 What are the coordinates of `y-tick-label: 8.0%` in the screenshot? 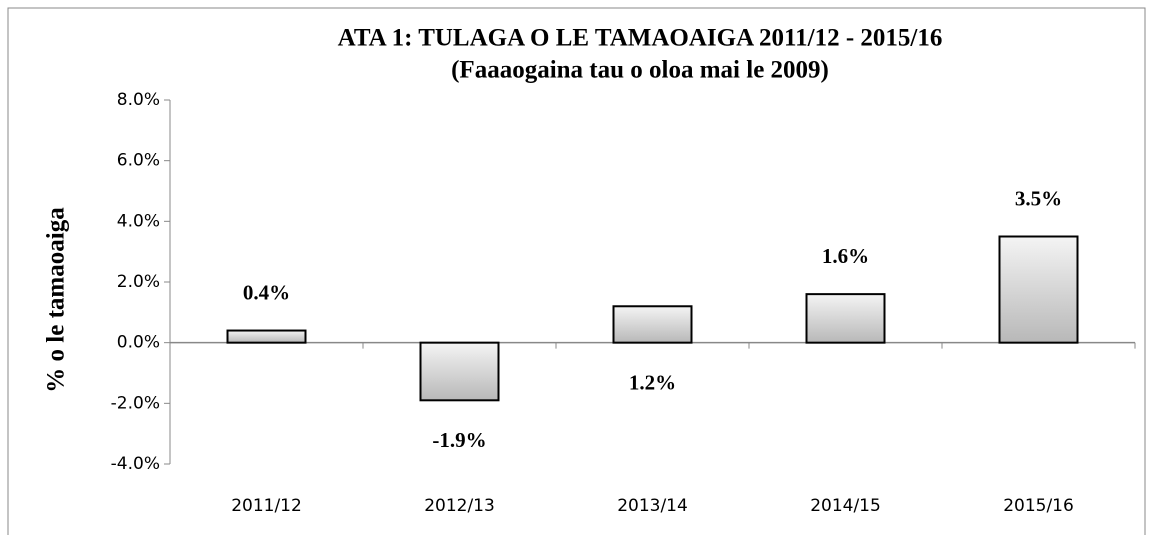 It's located at (138, 100).